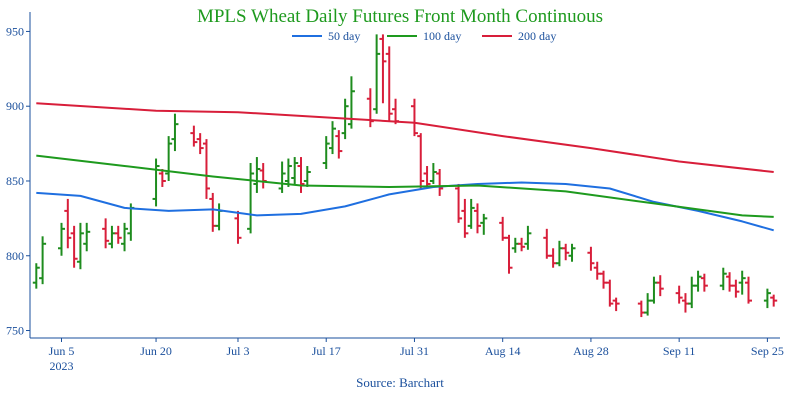 The image size is (800, 400). Describe the element at coordinates (326, 351) in the screenshot. I see `x-tick-label: Jul 17` at that location.